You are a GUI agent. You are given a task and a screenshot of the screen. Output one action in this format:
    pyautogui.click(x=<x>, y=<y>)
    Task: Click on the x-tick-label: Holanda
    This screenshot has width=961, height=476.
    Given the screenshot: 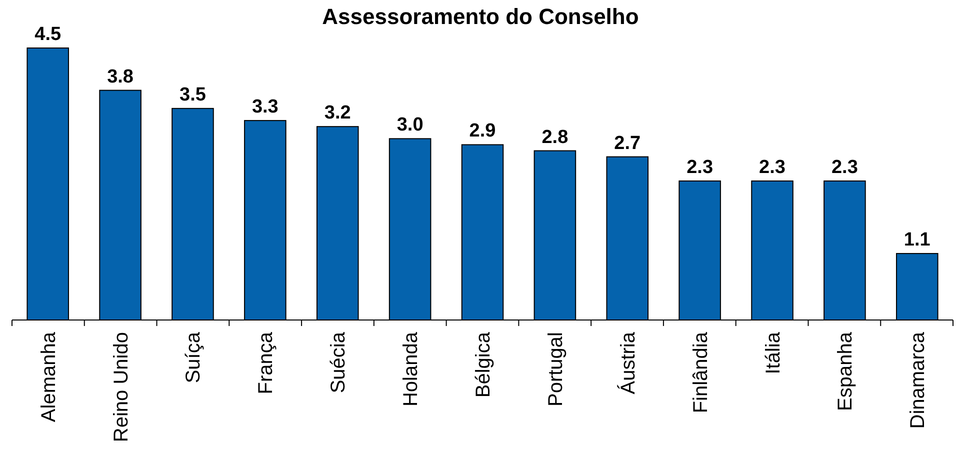 What is the action you would take?
    pyautogui.click(x=411, y=369)
    